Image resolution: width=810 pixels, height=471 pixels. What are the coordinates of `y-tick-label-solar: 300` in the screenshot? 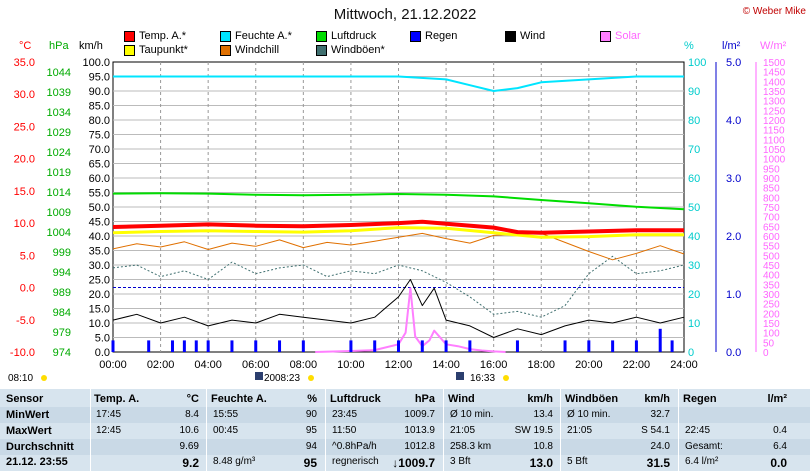 It's located at (771, 295).